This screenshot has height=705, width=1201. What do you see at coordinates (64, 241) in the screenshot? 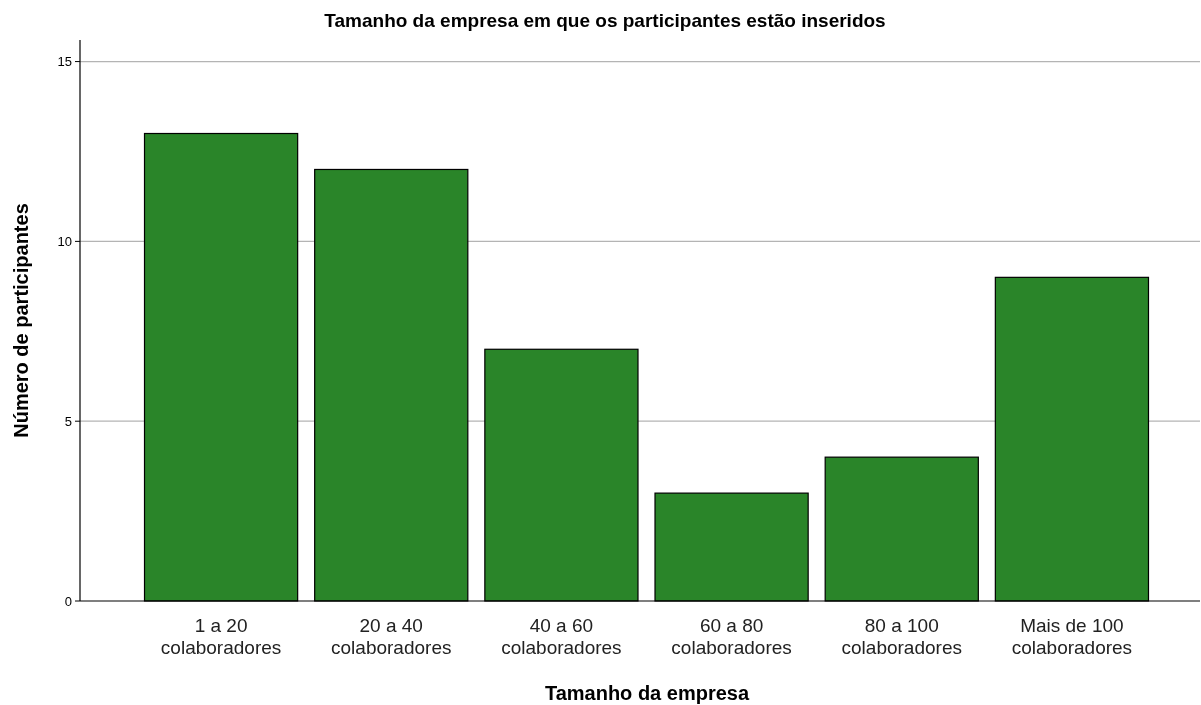
I see `y-tick-label: 10` at bounding box center [64, 241].